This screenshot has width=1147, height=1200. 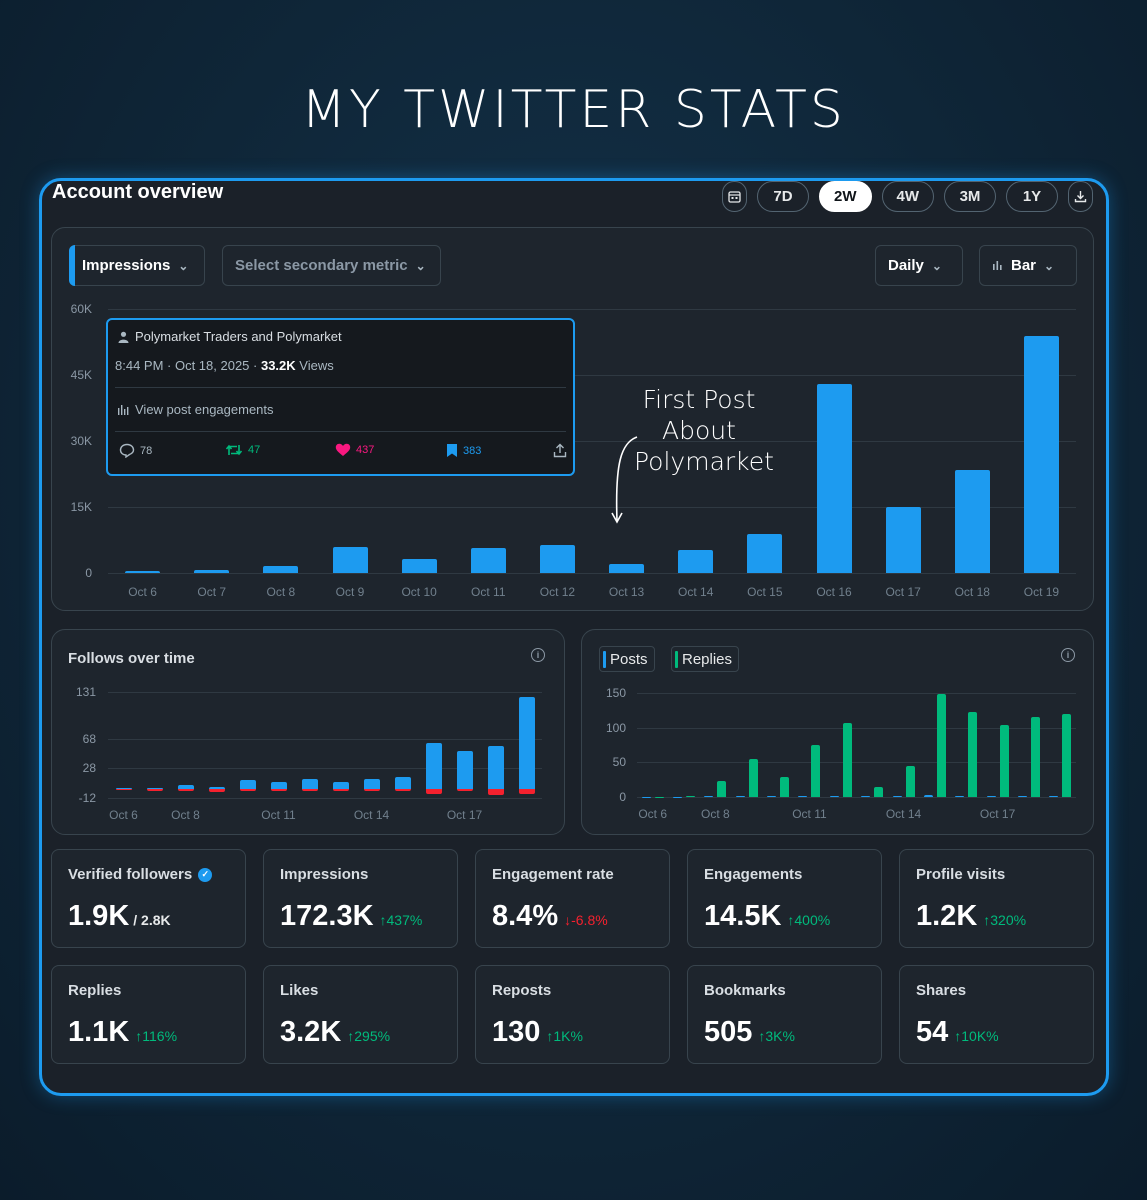 I want to click on stat-card-engagement-rate: Engagement rate 8.4% ↓-6.8%, so click(x=572, y=898).